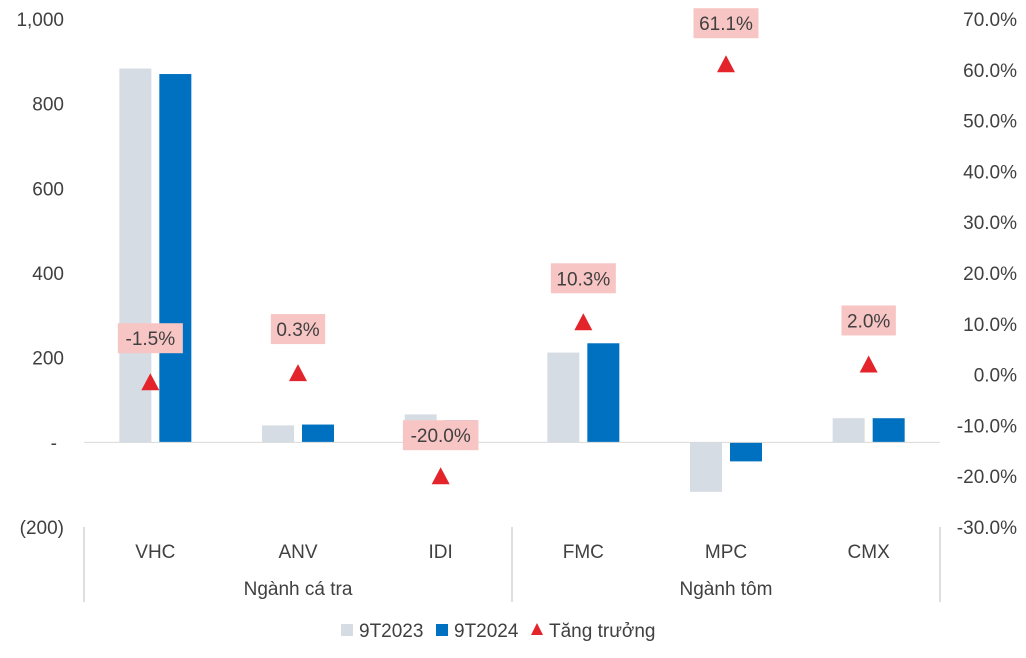 The image size is (1026, 658). I want to click on category-label: ANV, so click(297, 552).